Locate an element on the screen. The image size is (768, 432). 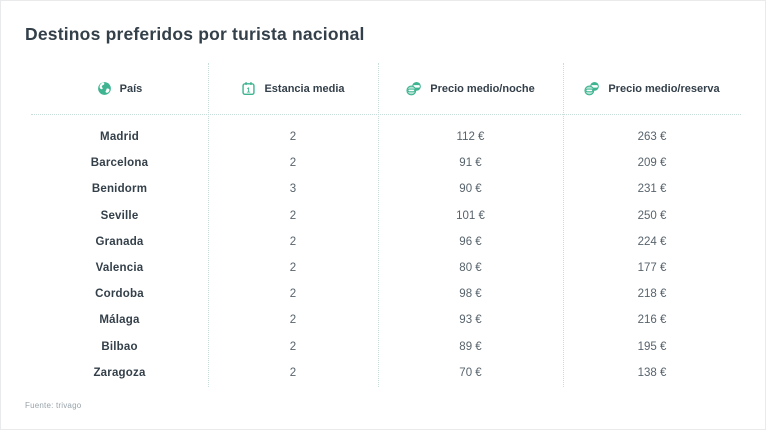
destination-cell: Benidorm is located at coordinates (119, 189).